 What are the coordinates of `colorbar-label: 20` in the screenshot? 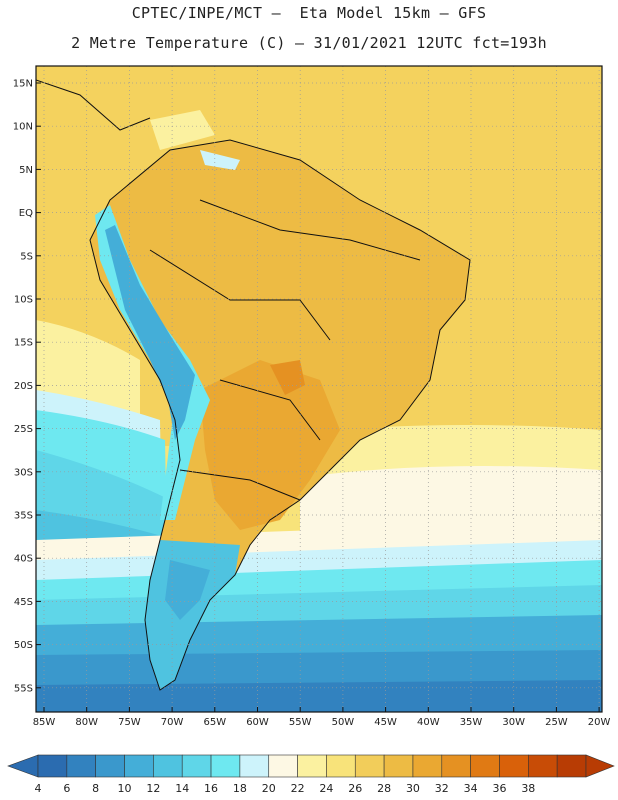 It's located at (269, 788).